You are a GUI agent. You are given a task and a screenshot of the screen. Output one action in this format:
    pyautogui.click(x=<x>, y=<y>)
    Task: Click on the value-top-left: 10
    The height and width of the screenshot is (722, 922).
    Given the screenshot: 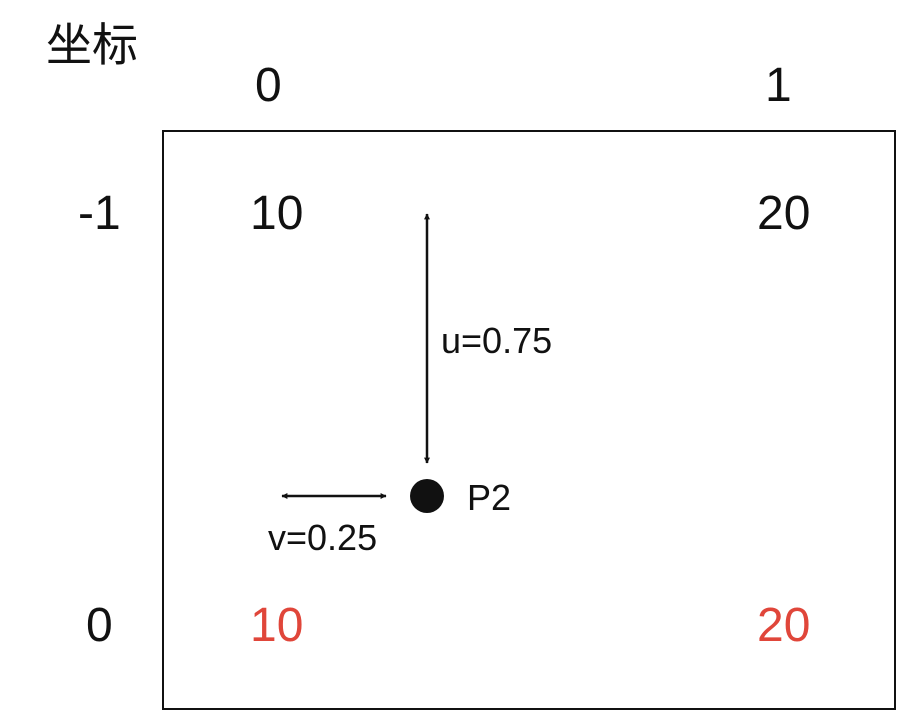 What is the action you would take?
    pyautogui.click(x=277, y=213)
    